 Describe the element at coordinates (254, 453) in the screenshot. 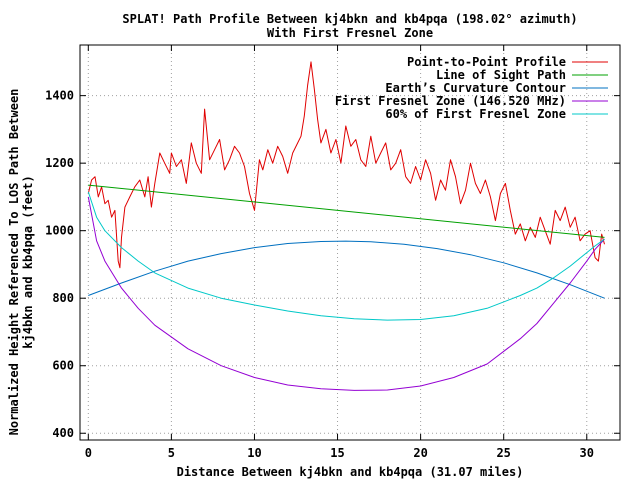

I see `x-tick-label: 10` at that location.